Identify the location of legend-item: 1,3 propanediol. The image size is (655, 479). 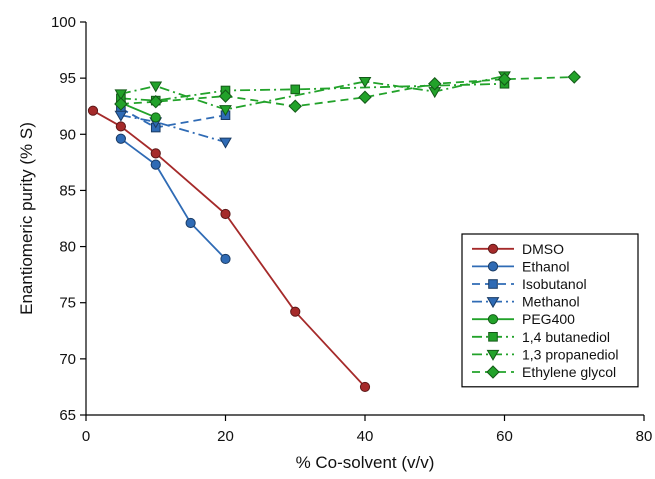
(545, 354).